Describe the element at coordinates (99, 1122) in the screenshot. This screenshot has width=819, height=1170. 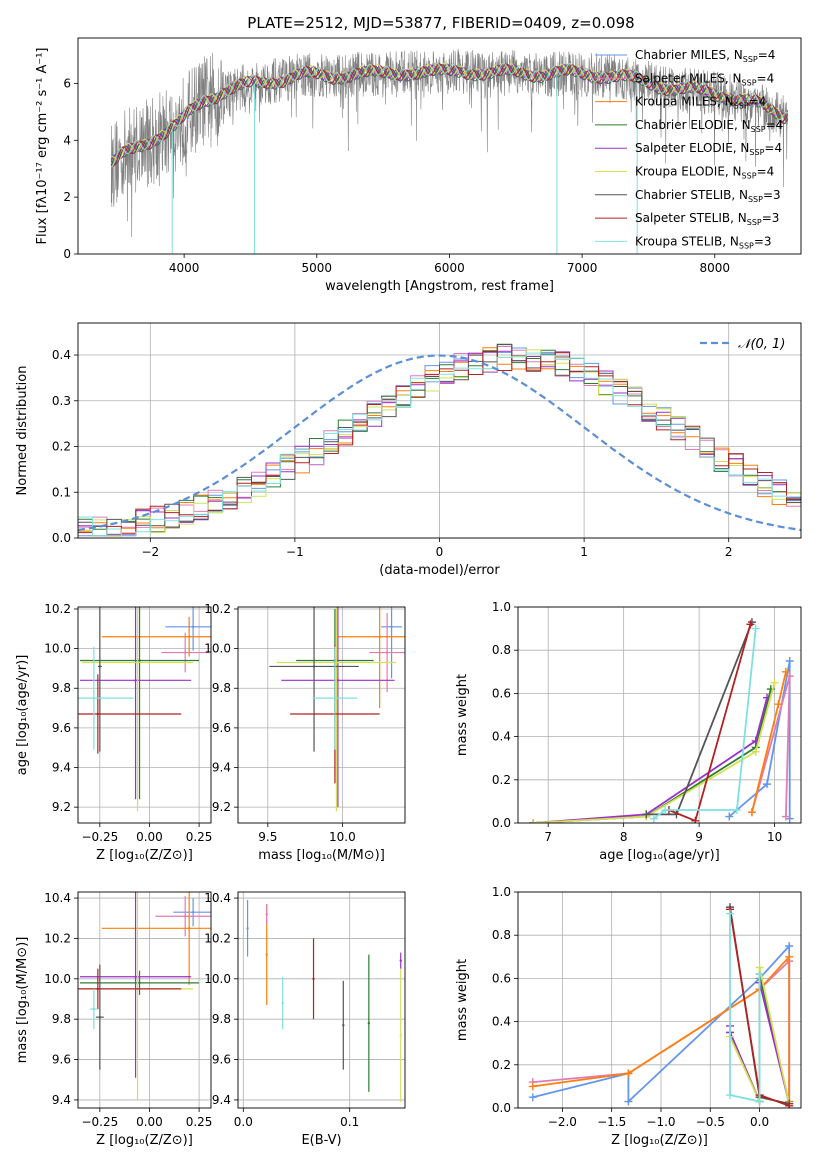
I see `tick-label-x: −0.25` at that location.